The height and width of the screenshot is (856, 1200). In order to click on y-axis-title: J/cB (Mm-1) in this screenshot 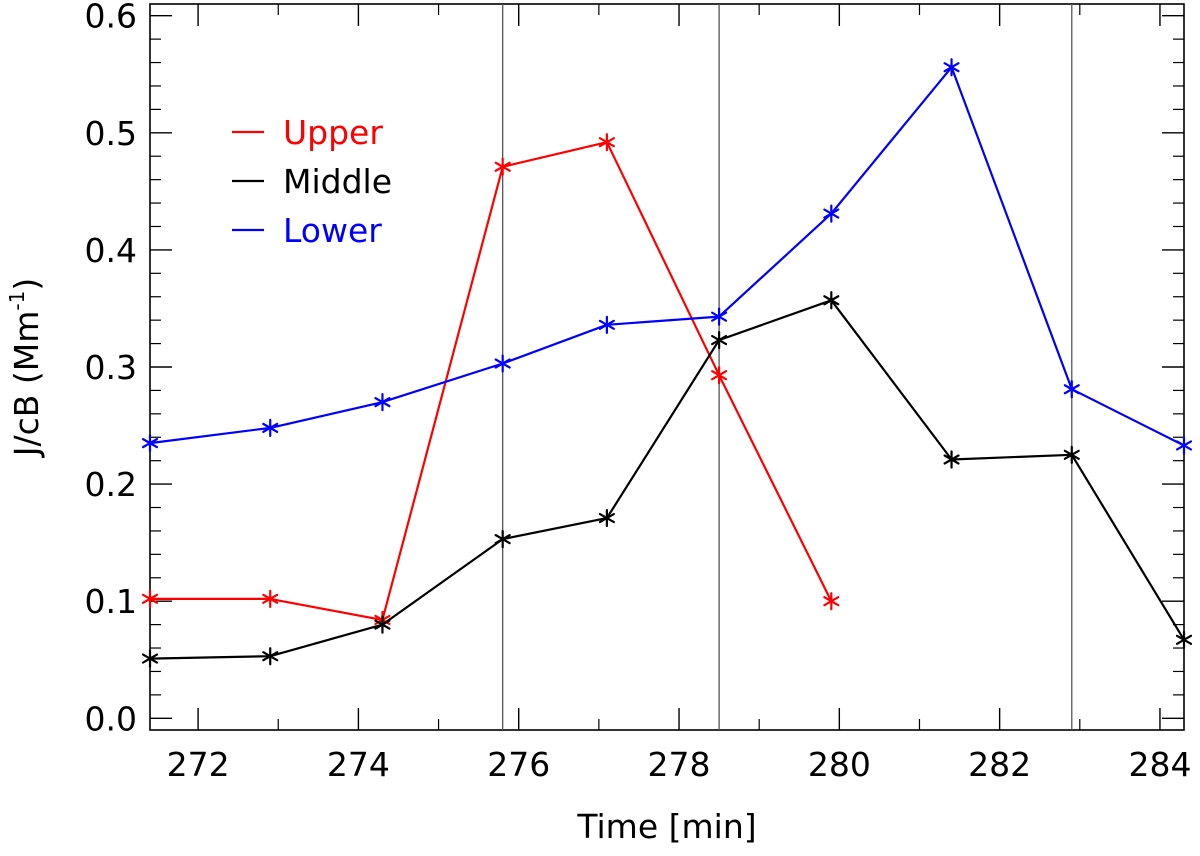, I will do `click(25, 368)`.